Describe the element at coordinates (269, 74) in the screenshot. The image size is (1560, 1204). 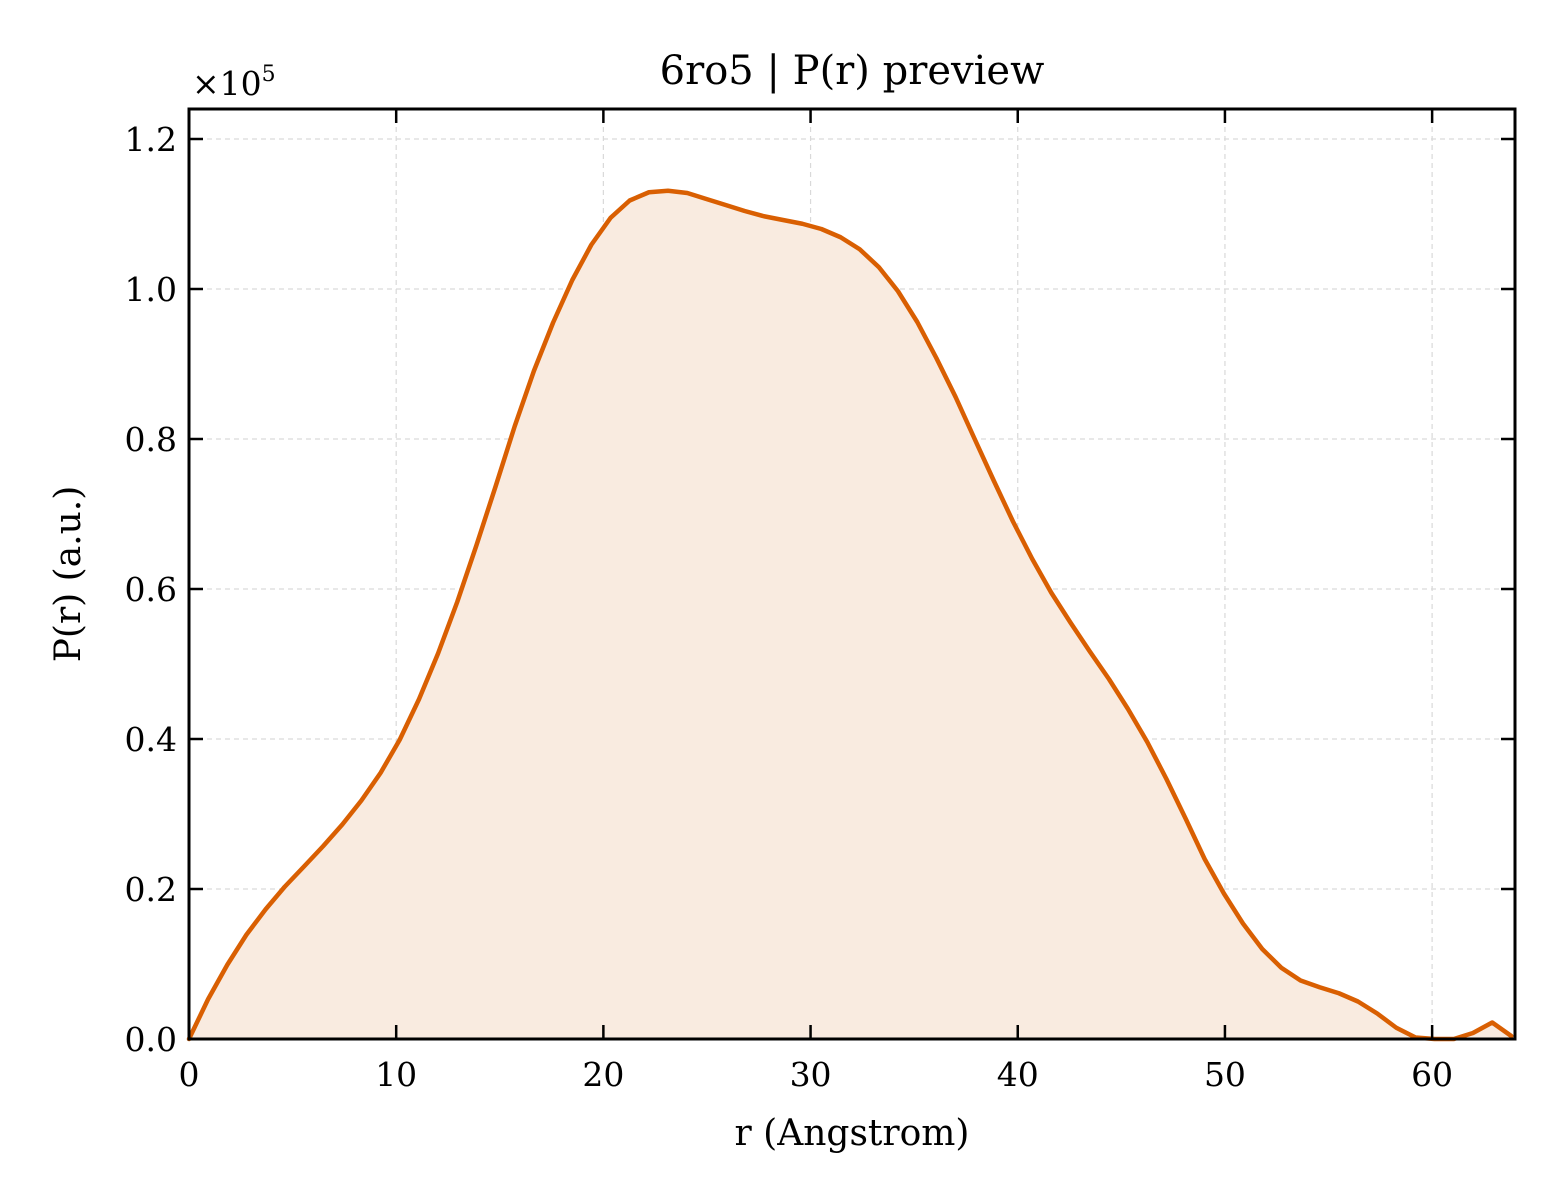
I see `y-offset-exponent: 5` at that location.